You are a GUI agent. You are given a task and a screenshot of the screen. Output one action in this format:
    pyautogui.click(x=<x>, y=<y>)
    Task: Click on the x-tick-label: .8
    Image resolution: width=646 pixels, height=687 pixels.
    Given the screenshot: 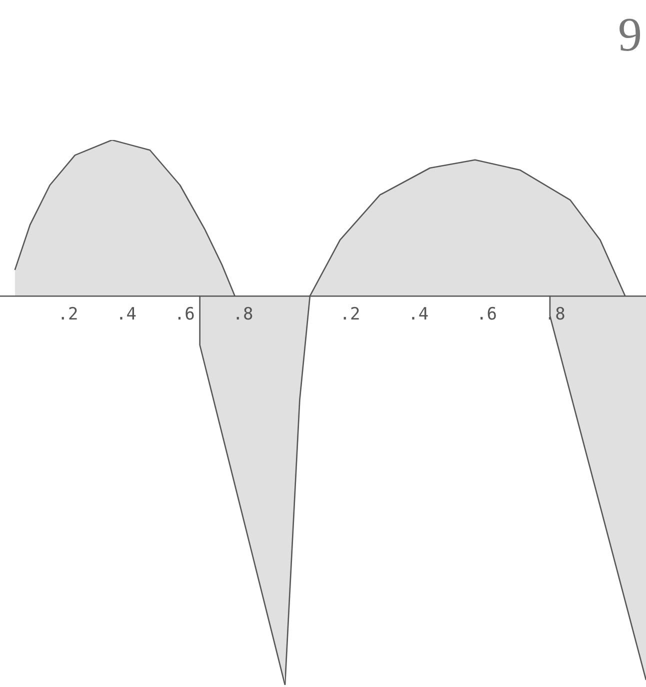 What is the action you would take?
    pyautogui.click(x=243, y=314)
    